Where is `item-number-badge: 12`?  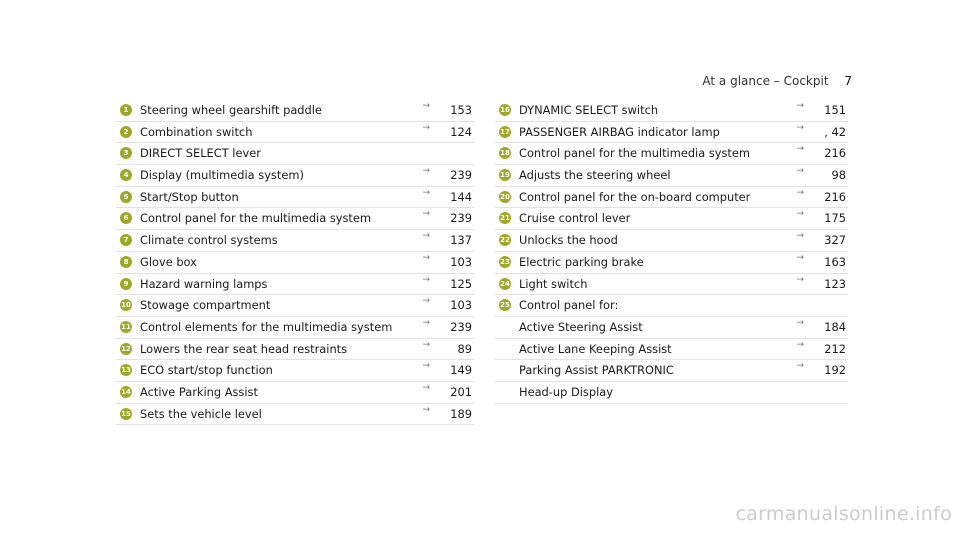
item-number-badge: 12 is located at coordinates (126, 348).